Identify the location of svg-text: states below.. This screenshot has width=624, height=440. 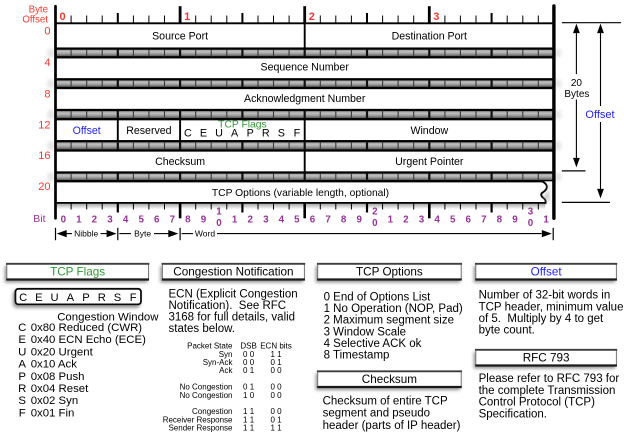
(202, 329).